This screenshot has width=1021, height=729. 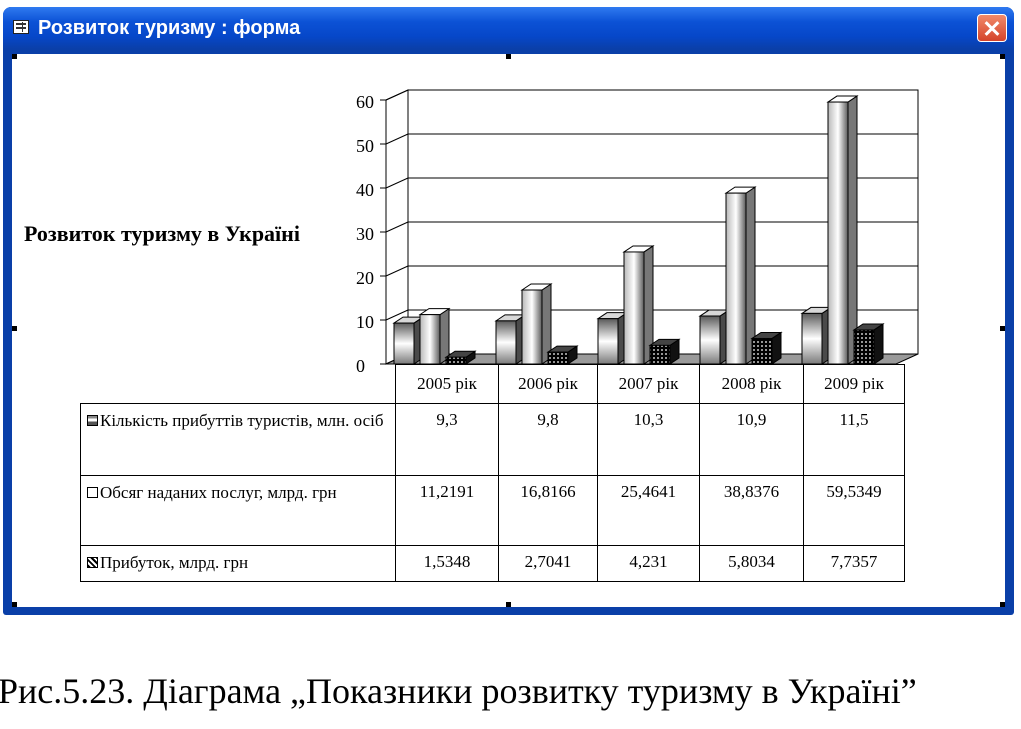 What do you see at coordinates (548, 510) in the screenshot?
I see `data-cell: 16,8166` at bounding box center [548, 510].